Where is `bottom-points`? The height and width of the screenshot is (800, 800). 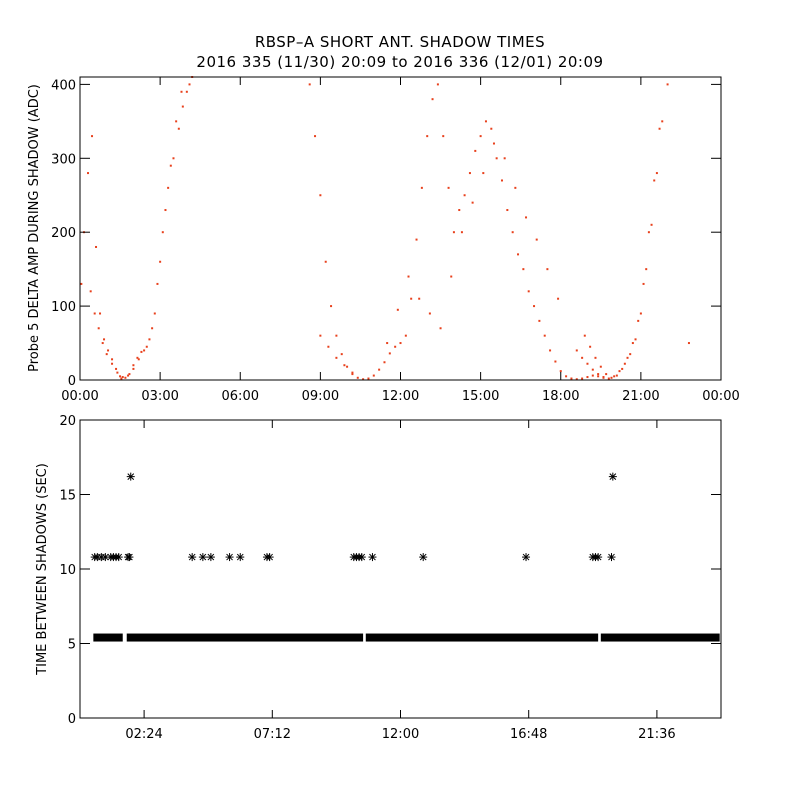
bottom-points is located at coordinates (353, 517).